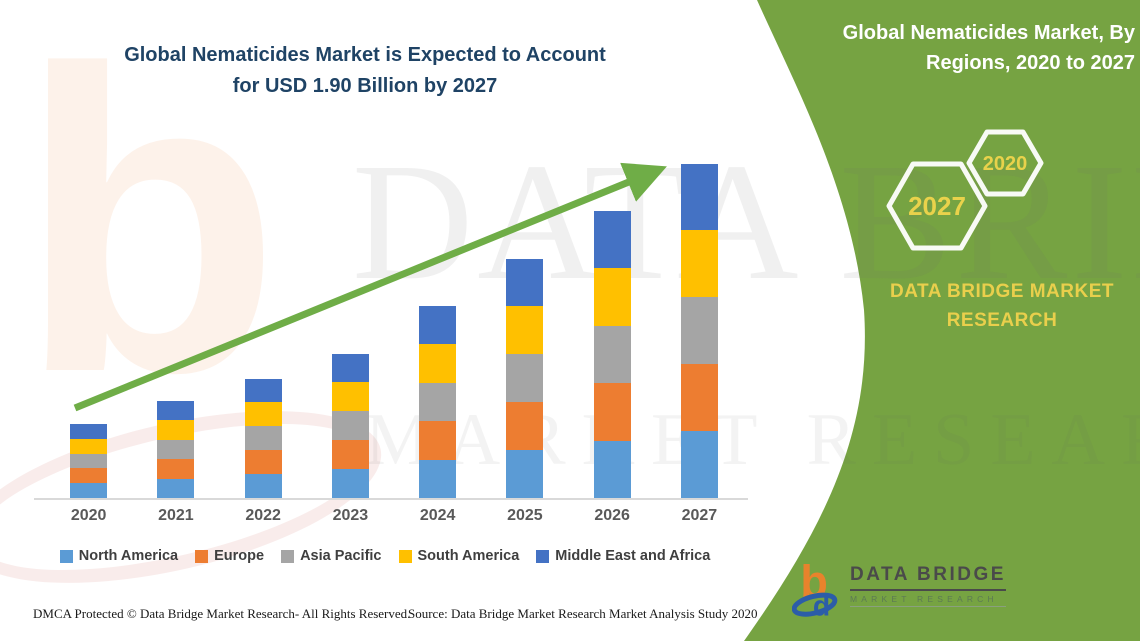 The width and height of the screenshot is (1140, 641). I want to click on legend-item-north-america: North America, so click(119, 556).